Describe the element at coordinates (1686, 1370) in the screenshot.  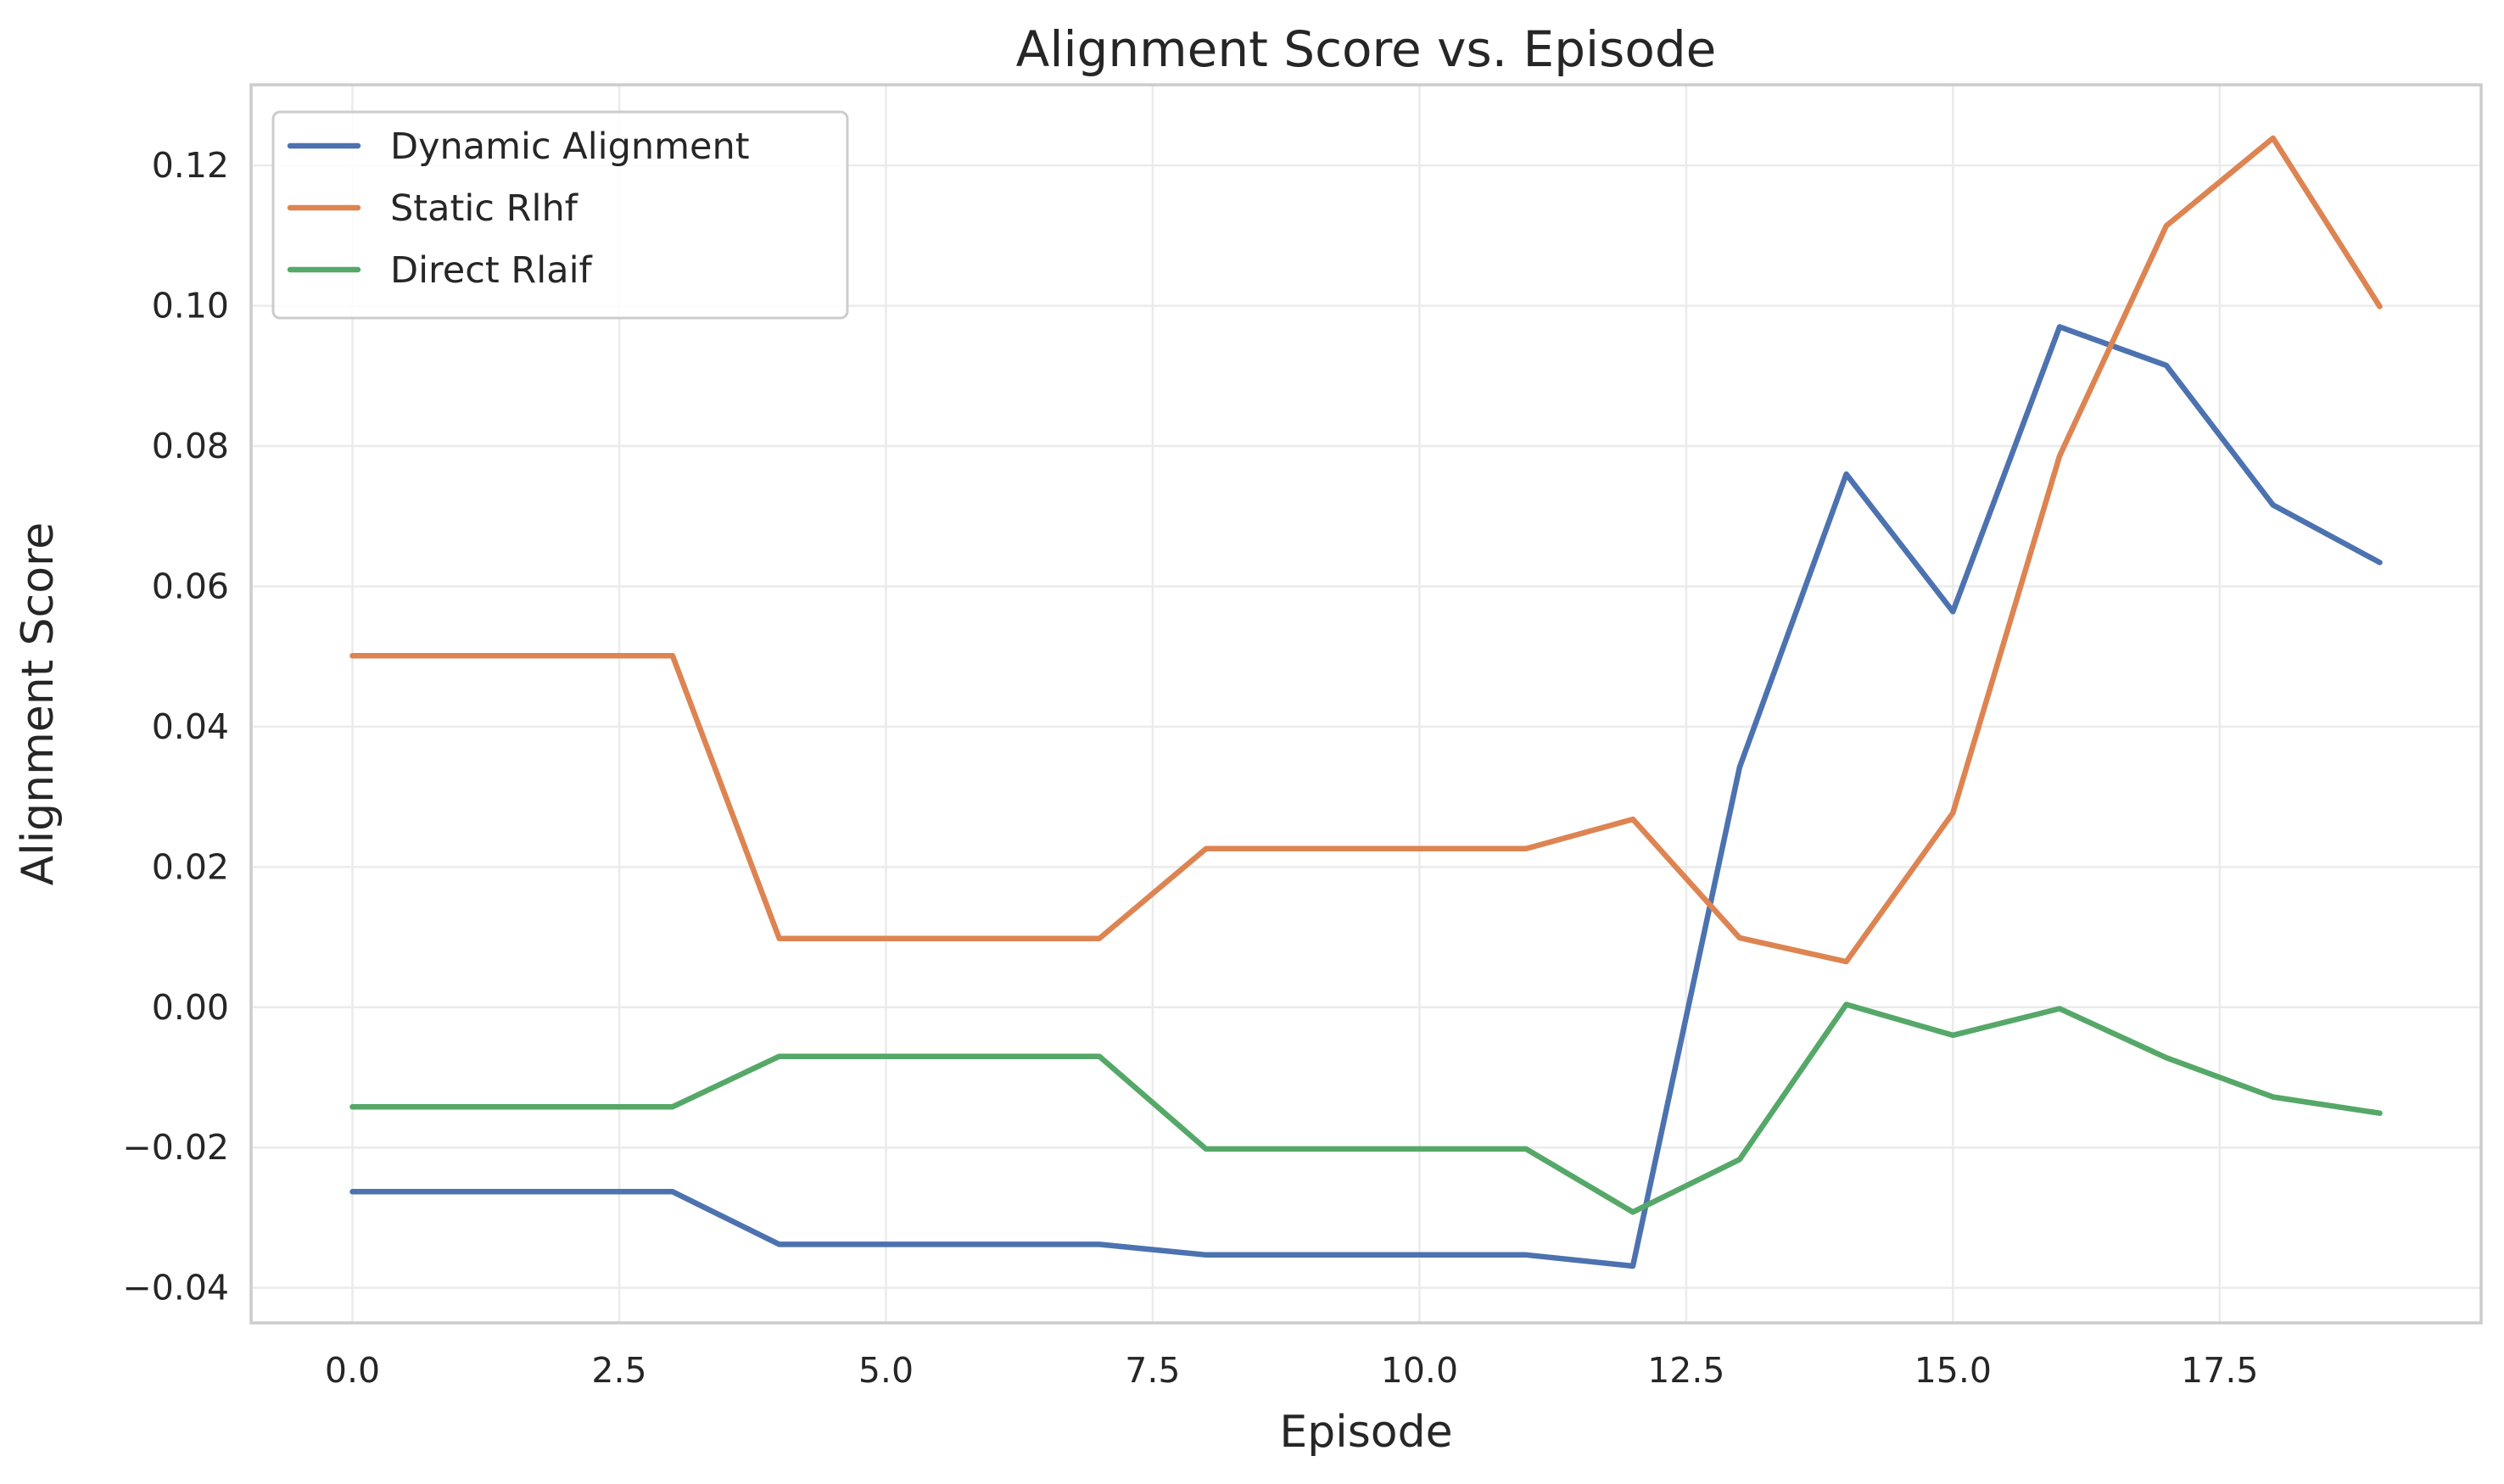
I see `x-tick-label: 12.5` at that location.